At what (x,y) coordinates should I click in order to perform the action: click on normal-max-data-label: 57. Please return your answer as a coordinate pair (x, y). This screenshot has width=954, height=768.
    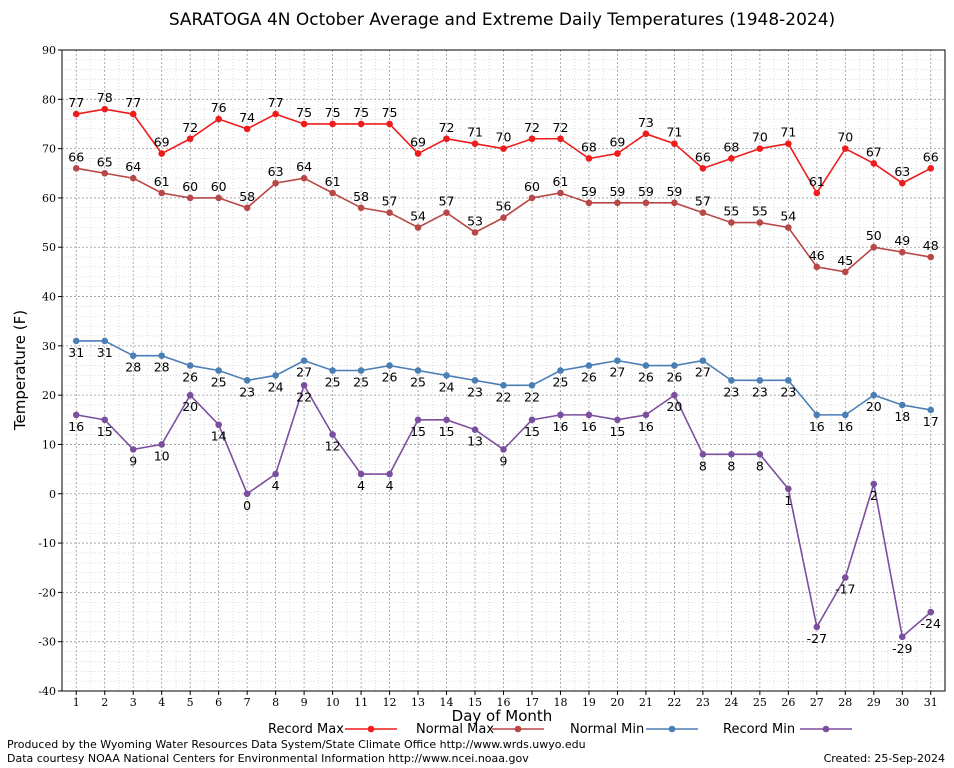
    Looking at the image, I should click on (447, 201).